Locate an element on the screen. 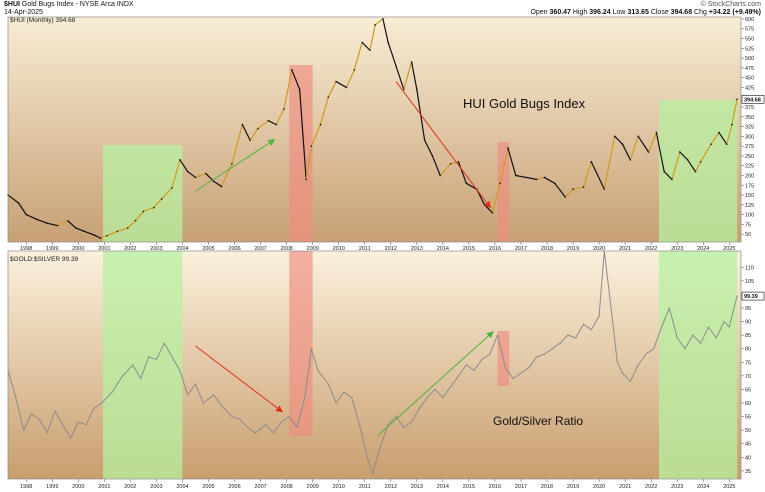  lower-xtick-label: 2014 is located at coordinates (443, 487).